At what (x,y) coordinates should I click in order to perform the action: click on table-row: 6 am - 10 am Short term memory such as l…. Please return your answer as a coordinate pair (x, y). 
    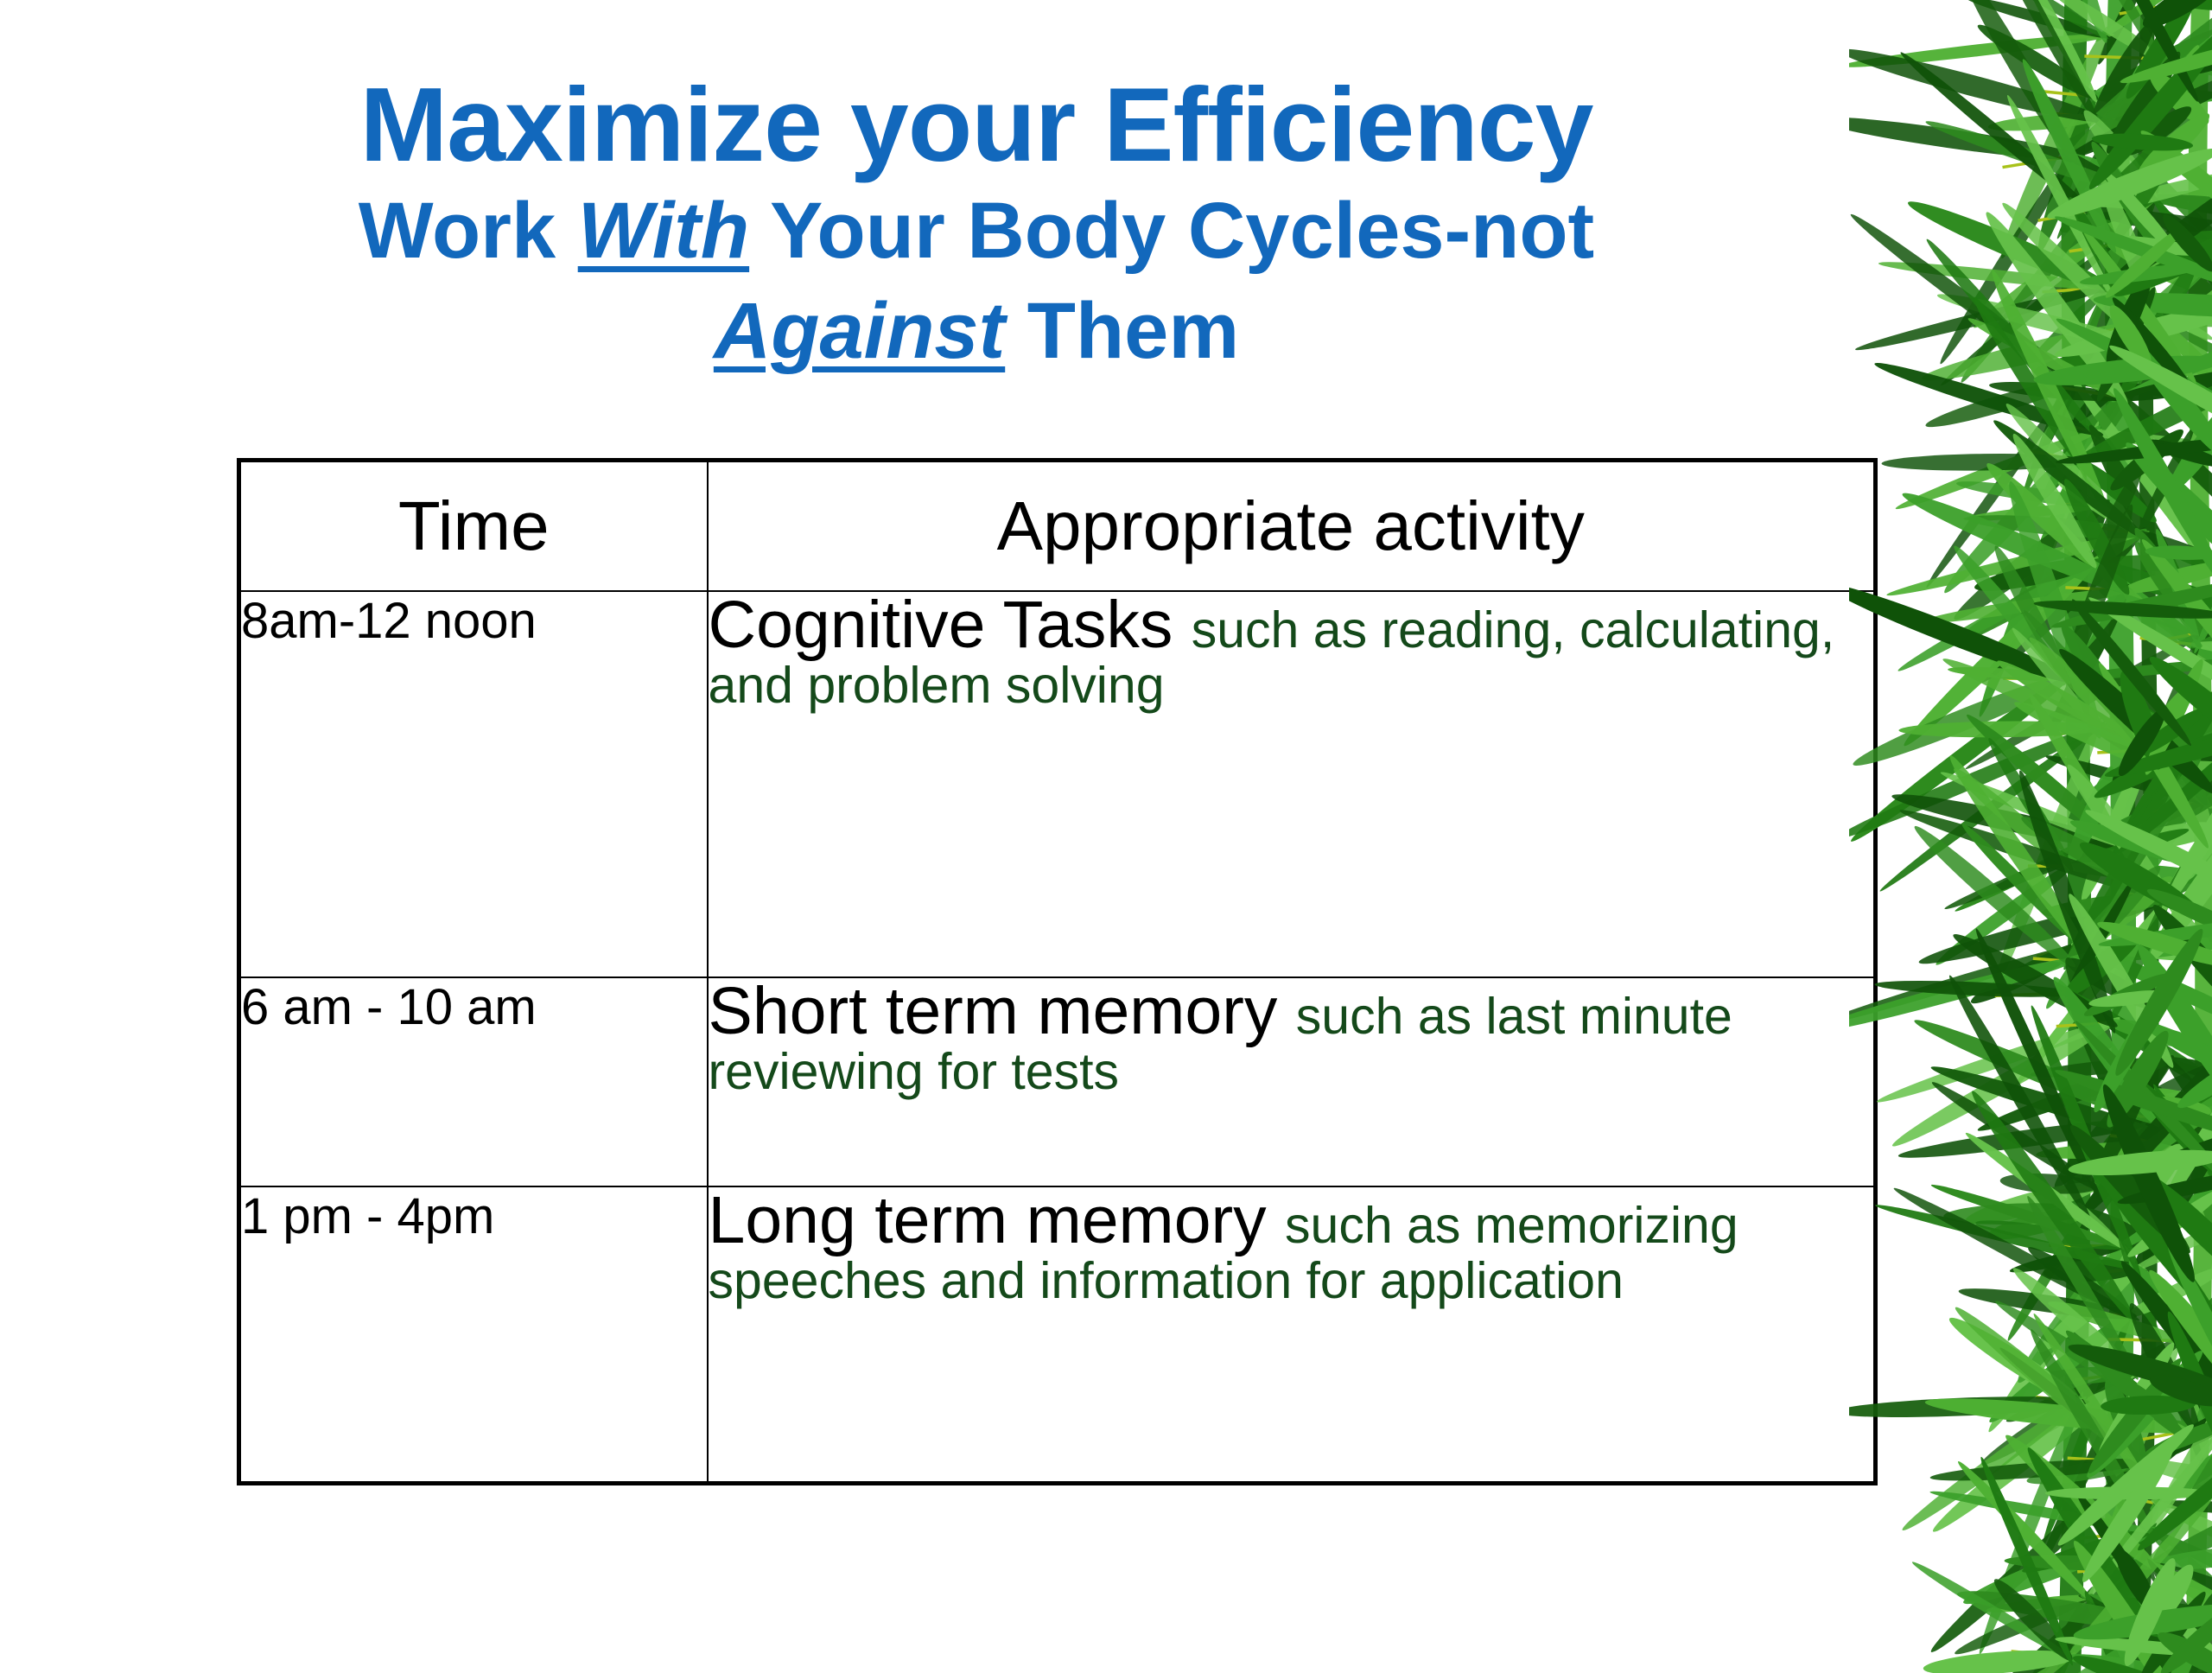
    Looking at the image, I should click on (1057, 1081).